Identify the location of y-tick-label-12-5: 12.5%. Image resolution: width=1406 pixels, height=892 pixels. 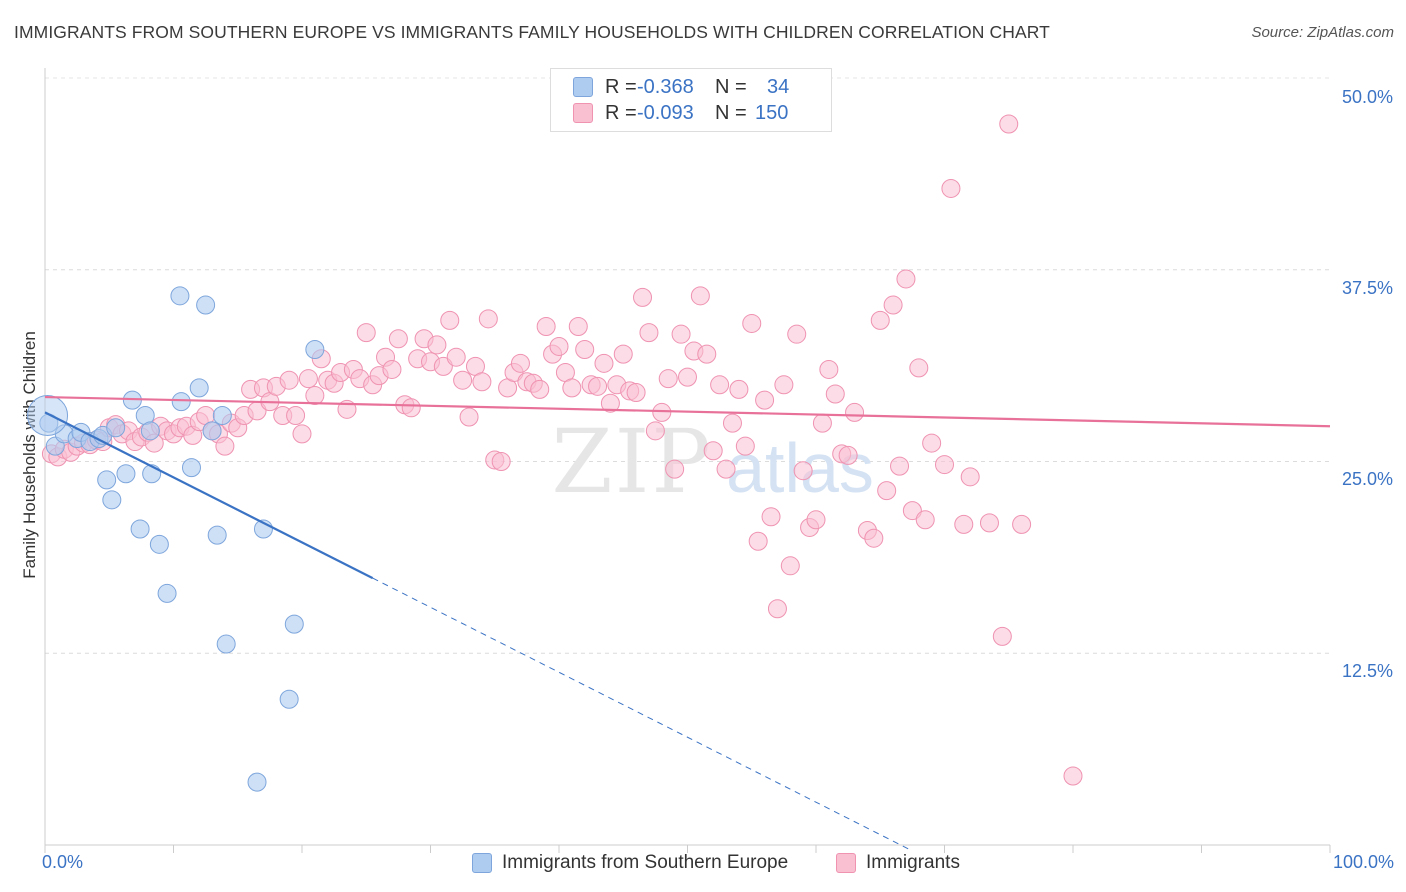
(1367, 671).